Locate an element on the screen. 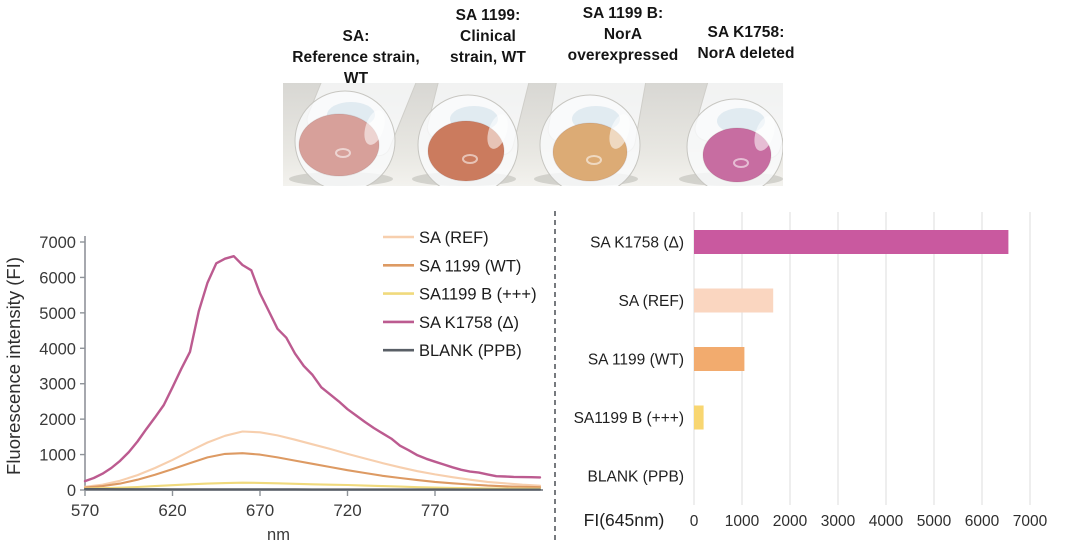 The image size is (1068, 551). panel-divider is located at coordinates (555, 377).